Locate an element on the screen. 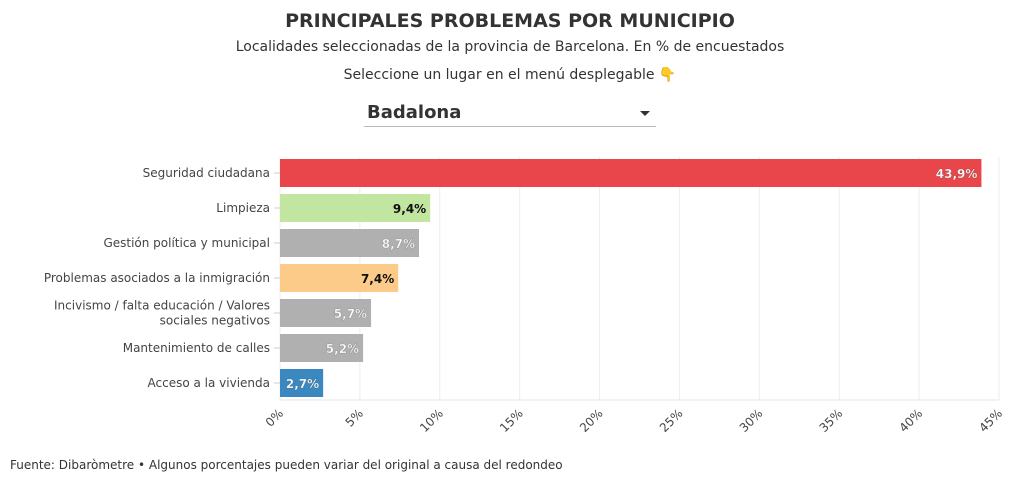  category-label: Acceso a la vivienda is located at coordinates (209, 383).